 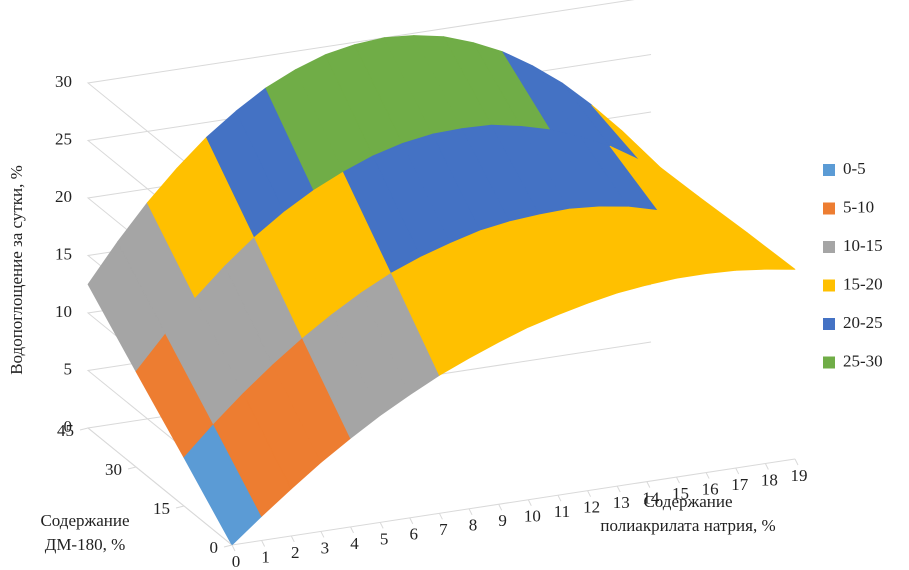 I want to click on x-tick-label: 11, so click(x=562, y=511).